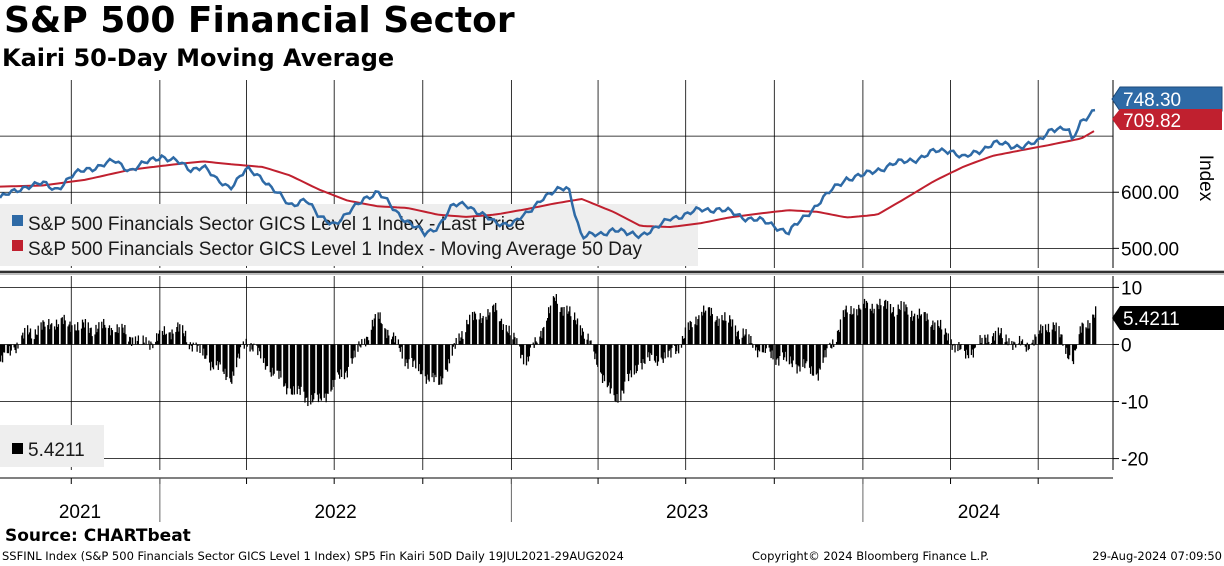 The image size is (1224, 566). I want to click on price-tick-label: 600.00, so click(1150, 193).